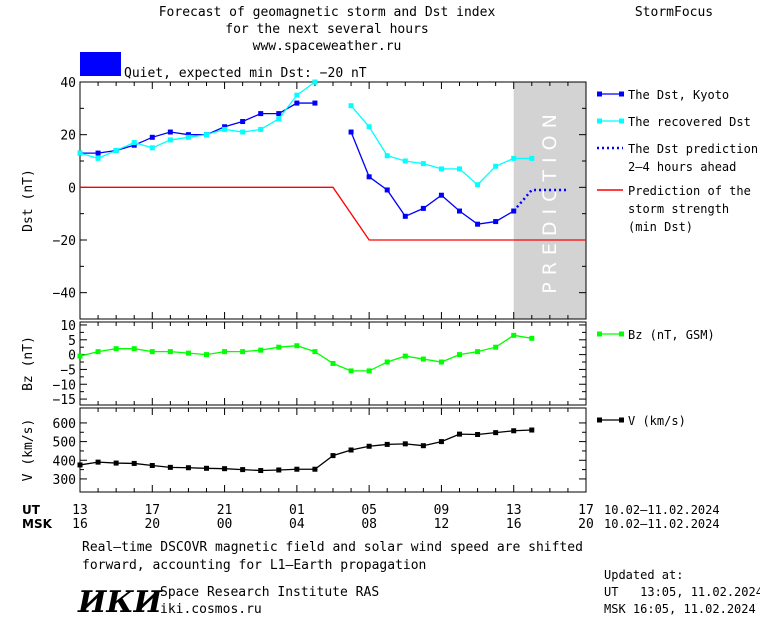 This screenshot has height=620, width=760. Describe the element at coordinates (657, 421) in the screenshot. I see `legend-label: V (km/s)` at that location.